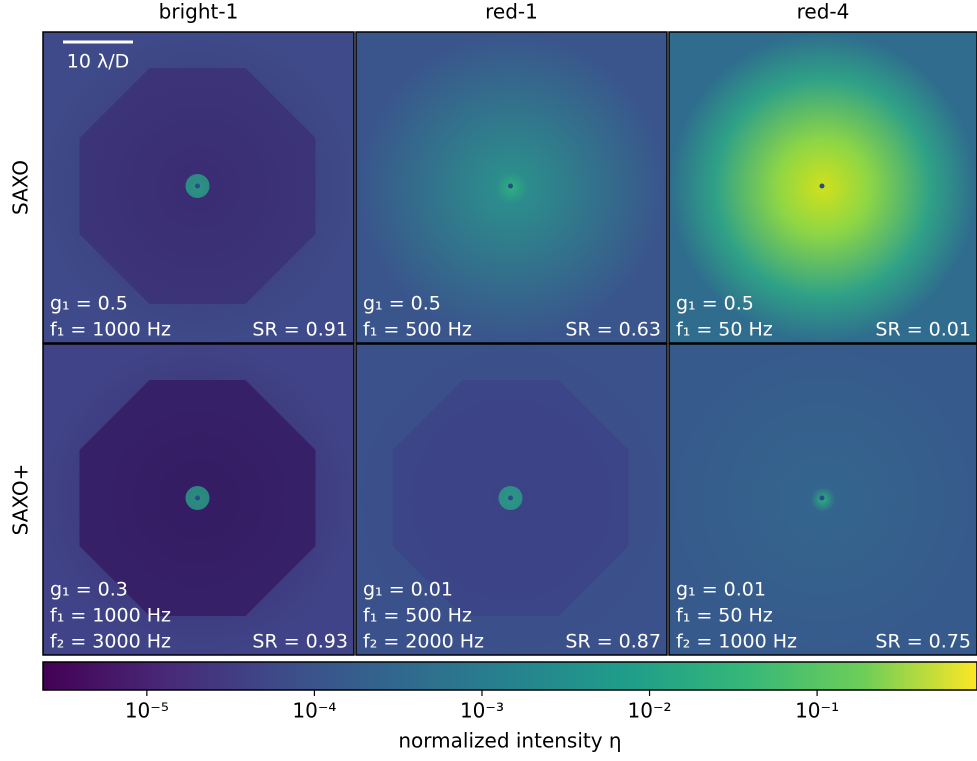 The height and width of the screenshot is (761, 977). Describe the element at coordinates (923, 642) in the screenshot. I see `strehl-ratio: SR = 0.75` at that location.